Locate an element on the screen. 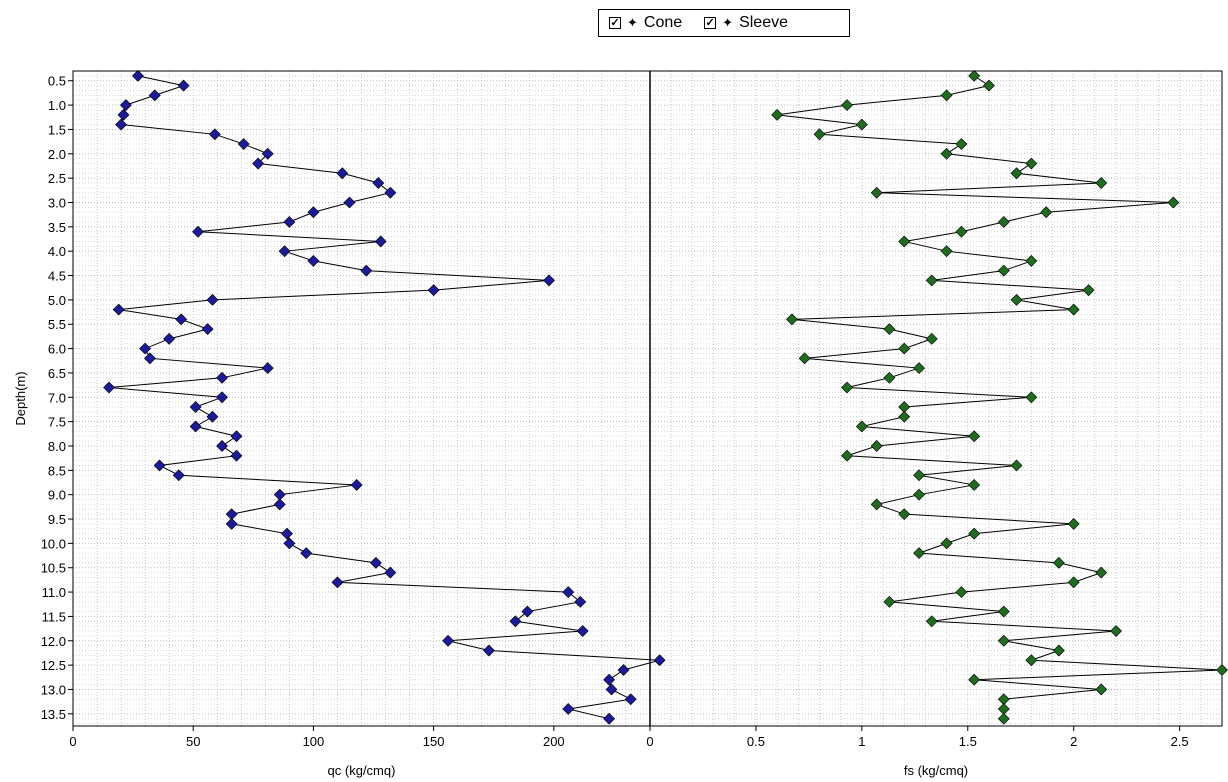 The image size is (1228, 782). x-axis-label: fs (kg/cmq) is located at coordinates (936, 770).